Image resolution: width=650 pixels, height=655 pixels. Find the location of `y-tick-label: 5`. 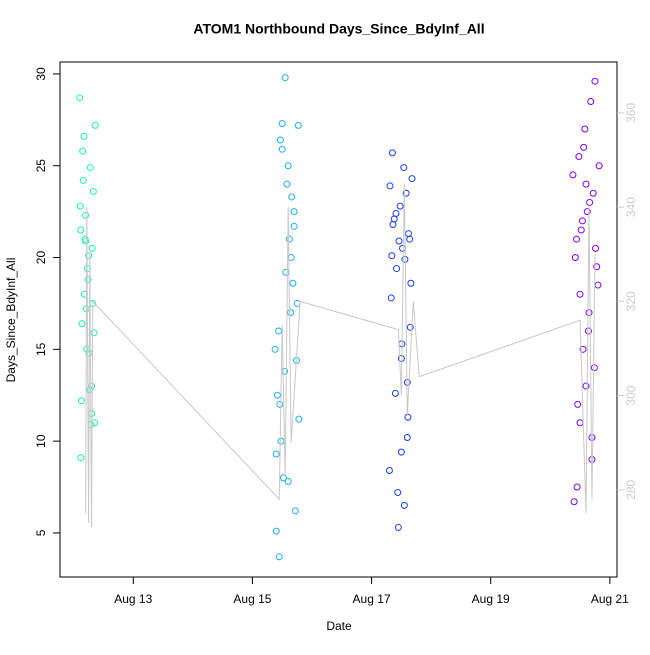

y-tick-label: 5 is located at coordinates (41, 532).